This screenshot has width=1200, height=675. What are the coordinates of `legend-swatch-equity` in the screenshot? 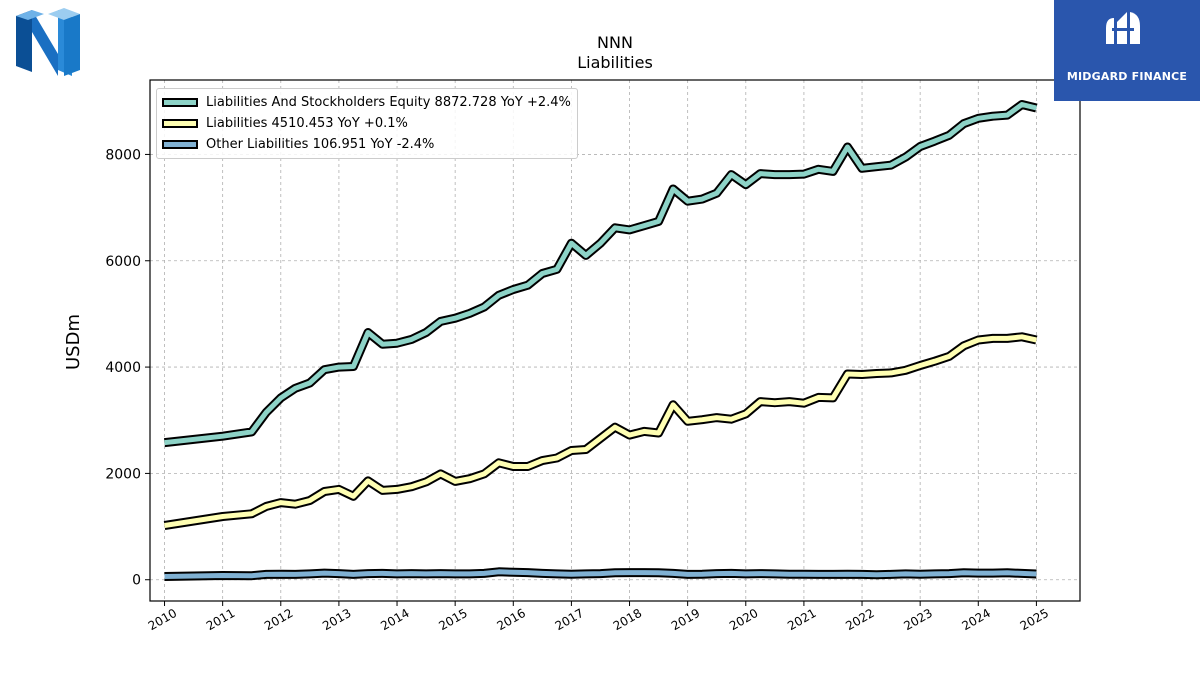 It's located at (180, 102).